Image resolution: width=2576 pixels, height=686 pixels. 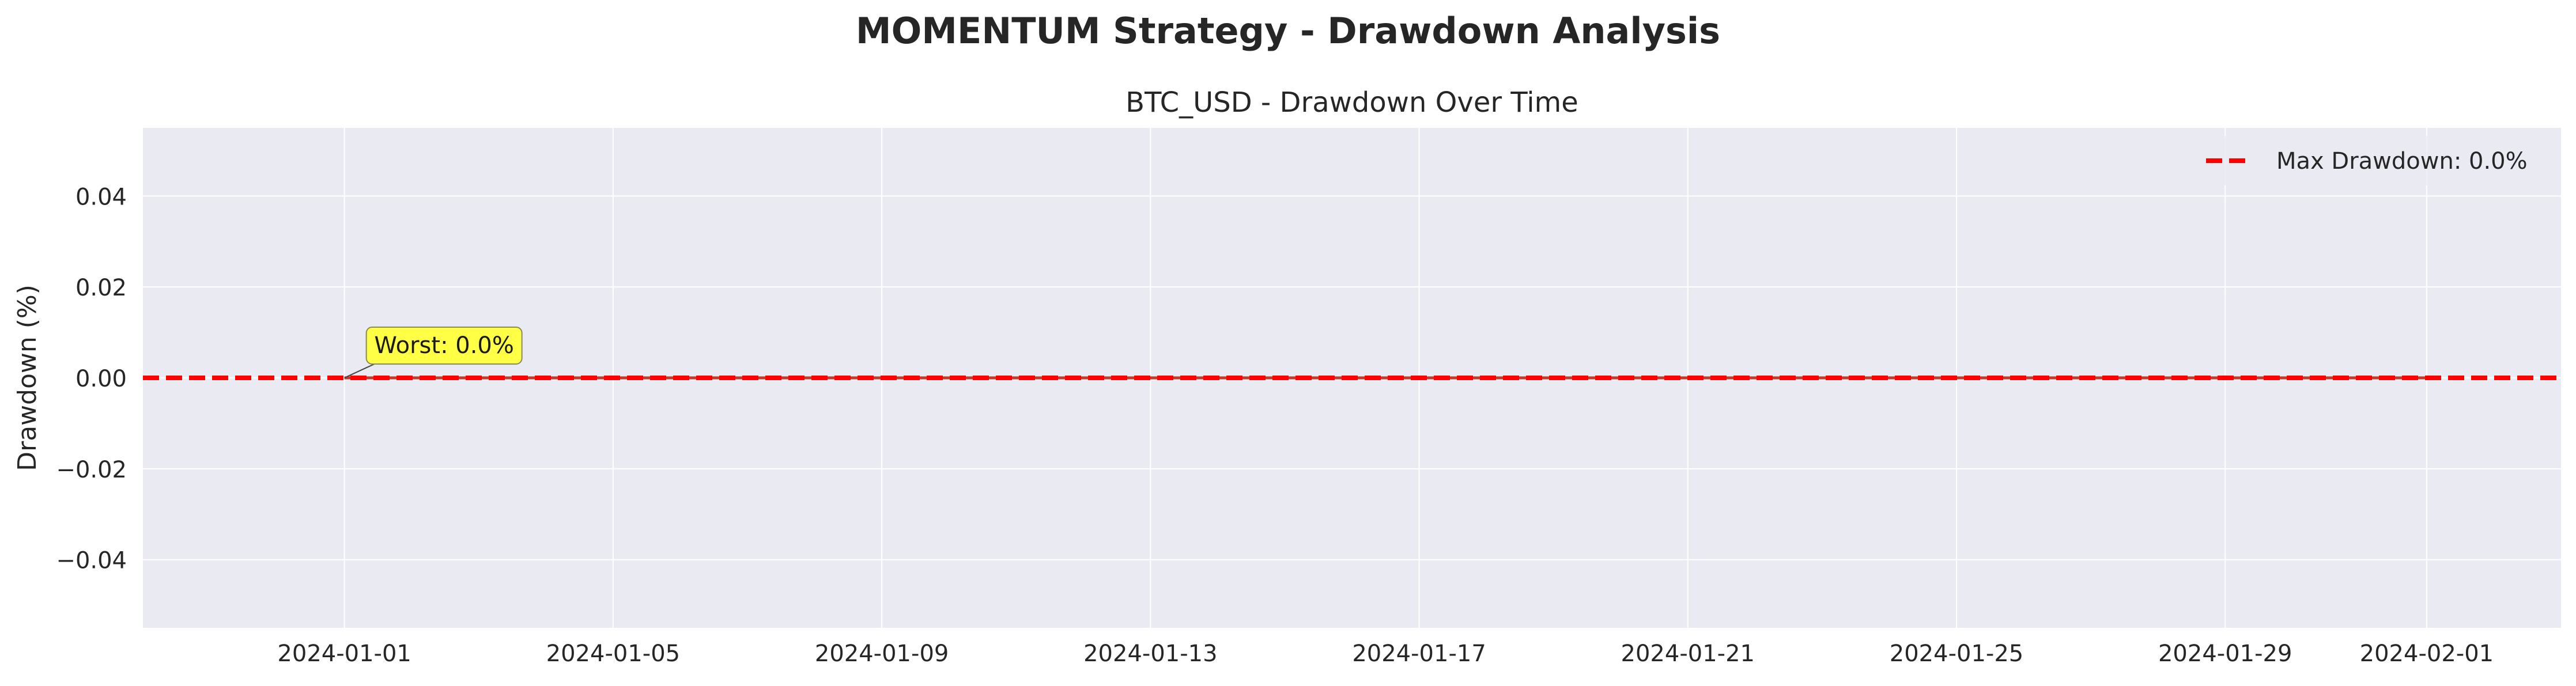 What do you see at coordinates (91, 561) in the screenshot?
I see `y-tick-label: −0.04` at bounding box center [91, 561].